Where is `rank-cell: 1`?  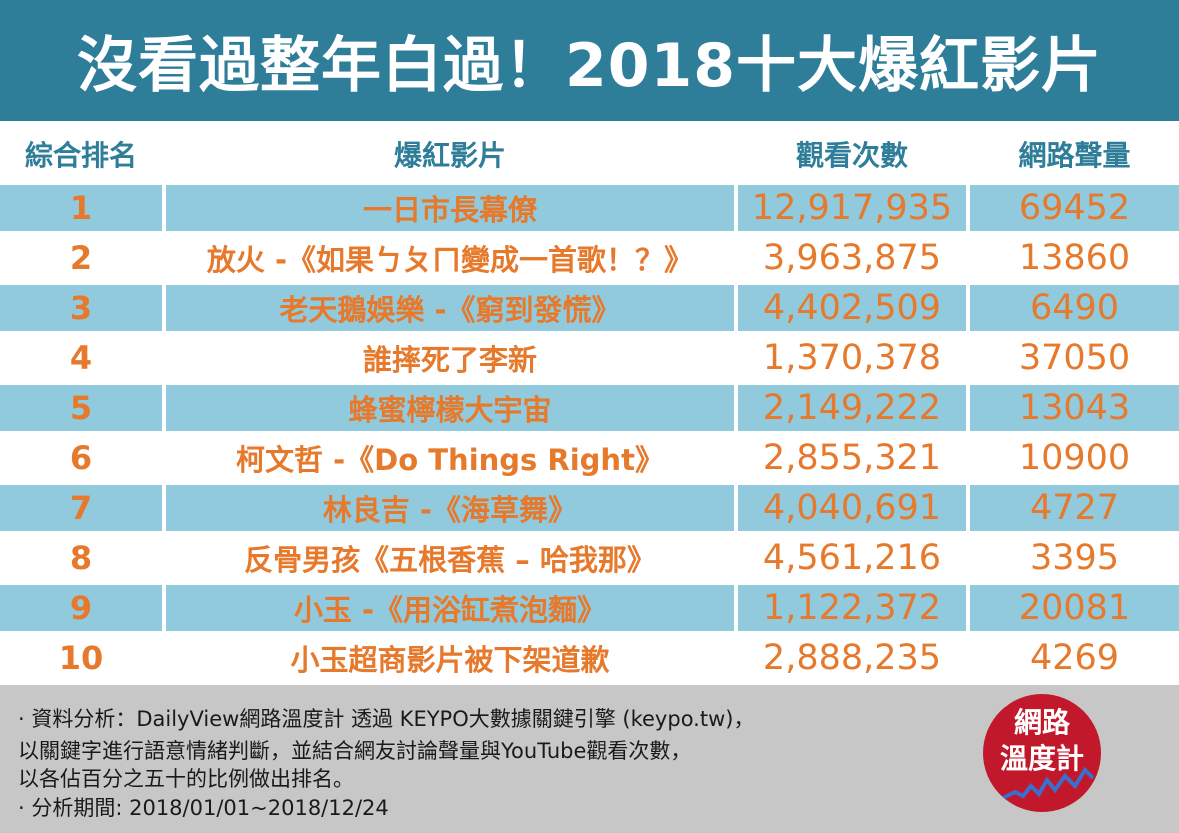 rank-cell: 1 is located at coordinates (81, 208).